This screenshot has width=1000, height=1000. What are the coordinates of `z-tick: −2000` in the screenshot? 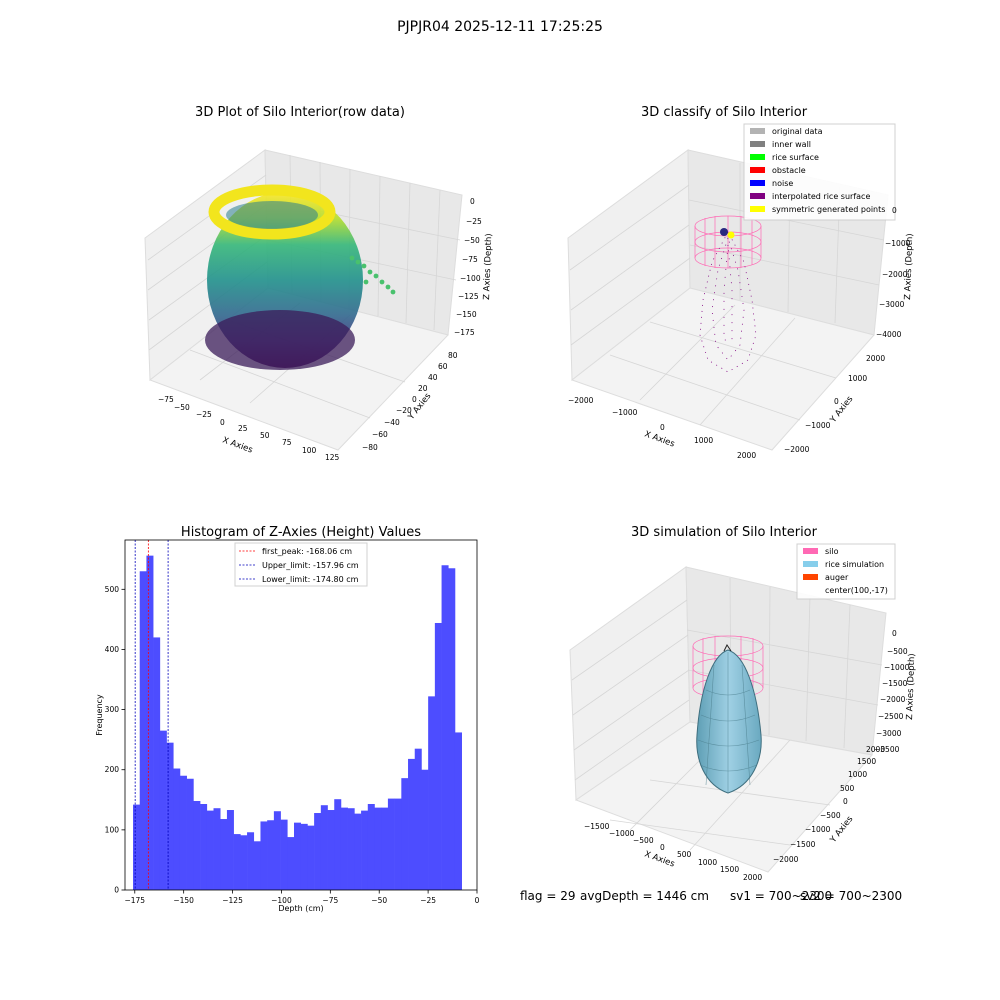 It's located at (895, 274).